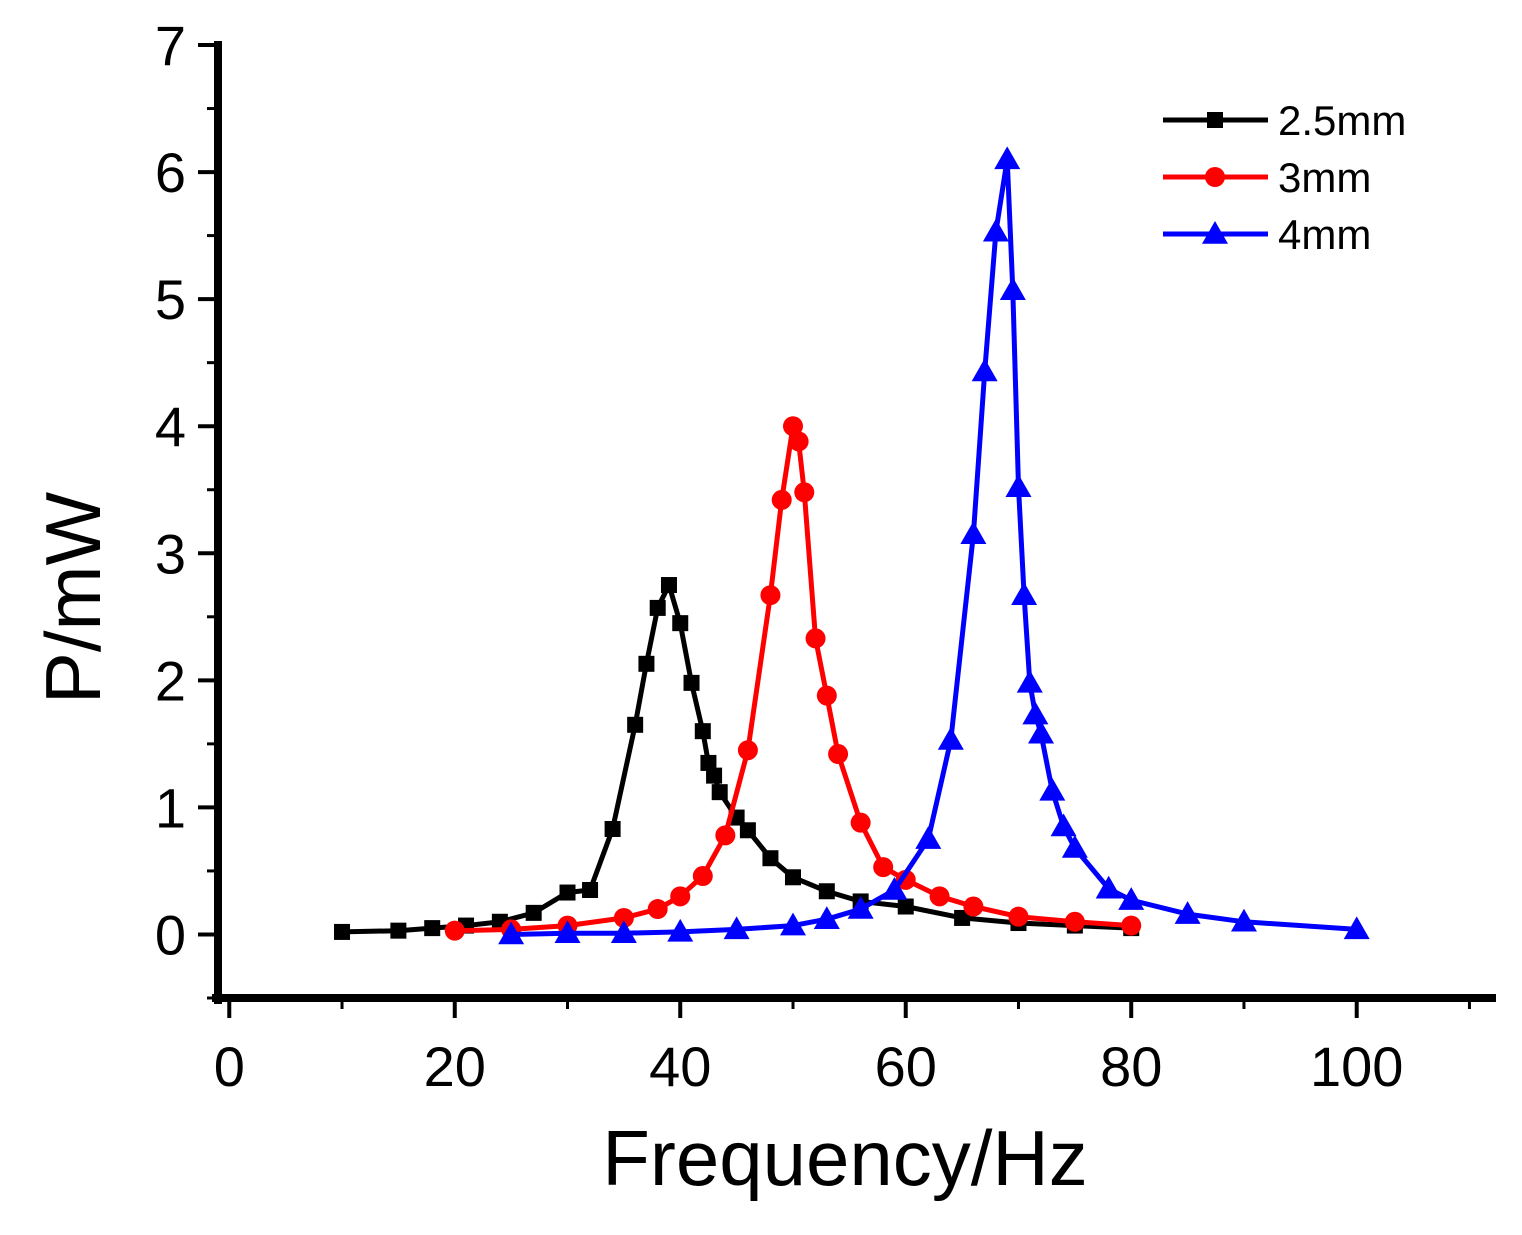 This screenshot has height=1235, width=1522. What do you see at coordinates (170, 426) in the screenshot?
I see `y-tick-label: 4` at bounding box center [170, 426].